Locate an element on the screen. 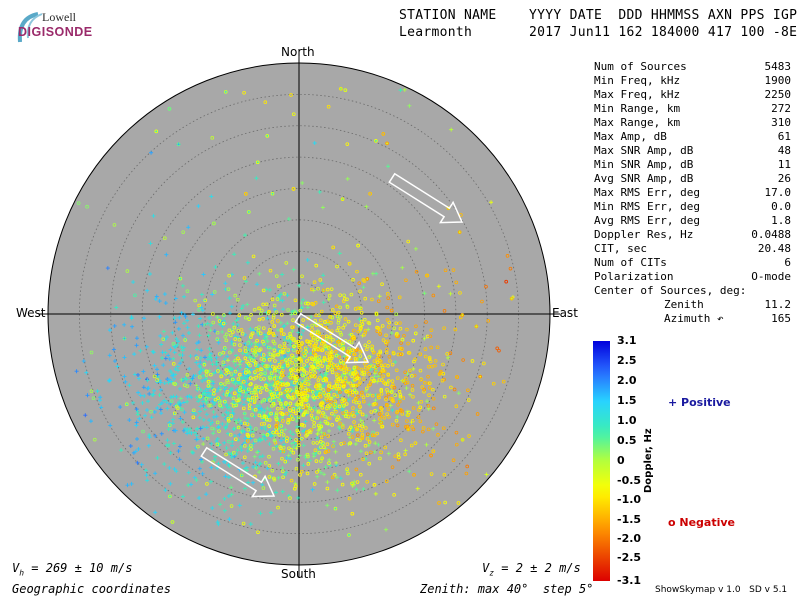 This screenshot has height=600, width=800. stat-label: Max Range, km is located at coordinates (637, 122).